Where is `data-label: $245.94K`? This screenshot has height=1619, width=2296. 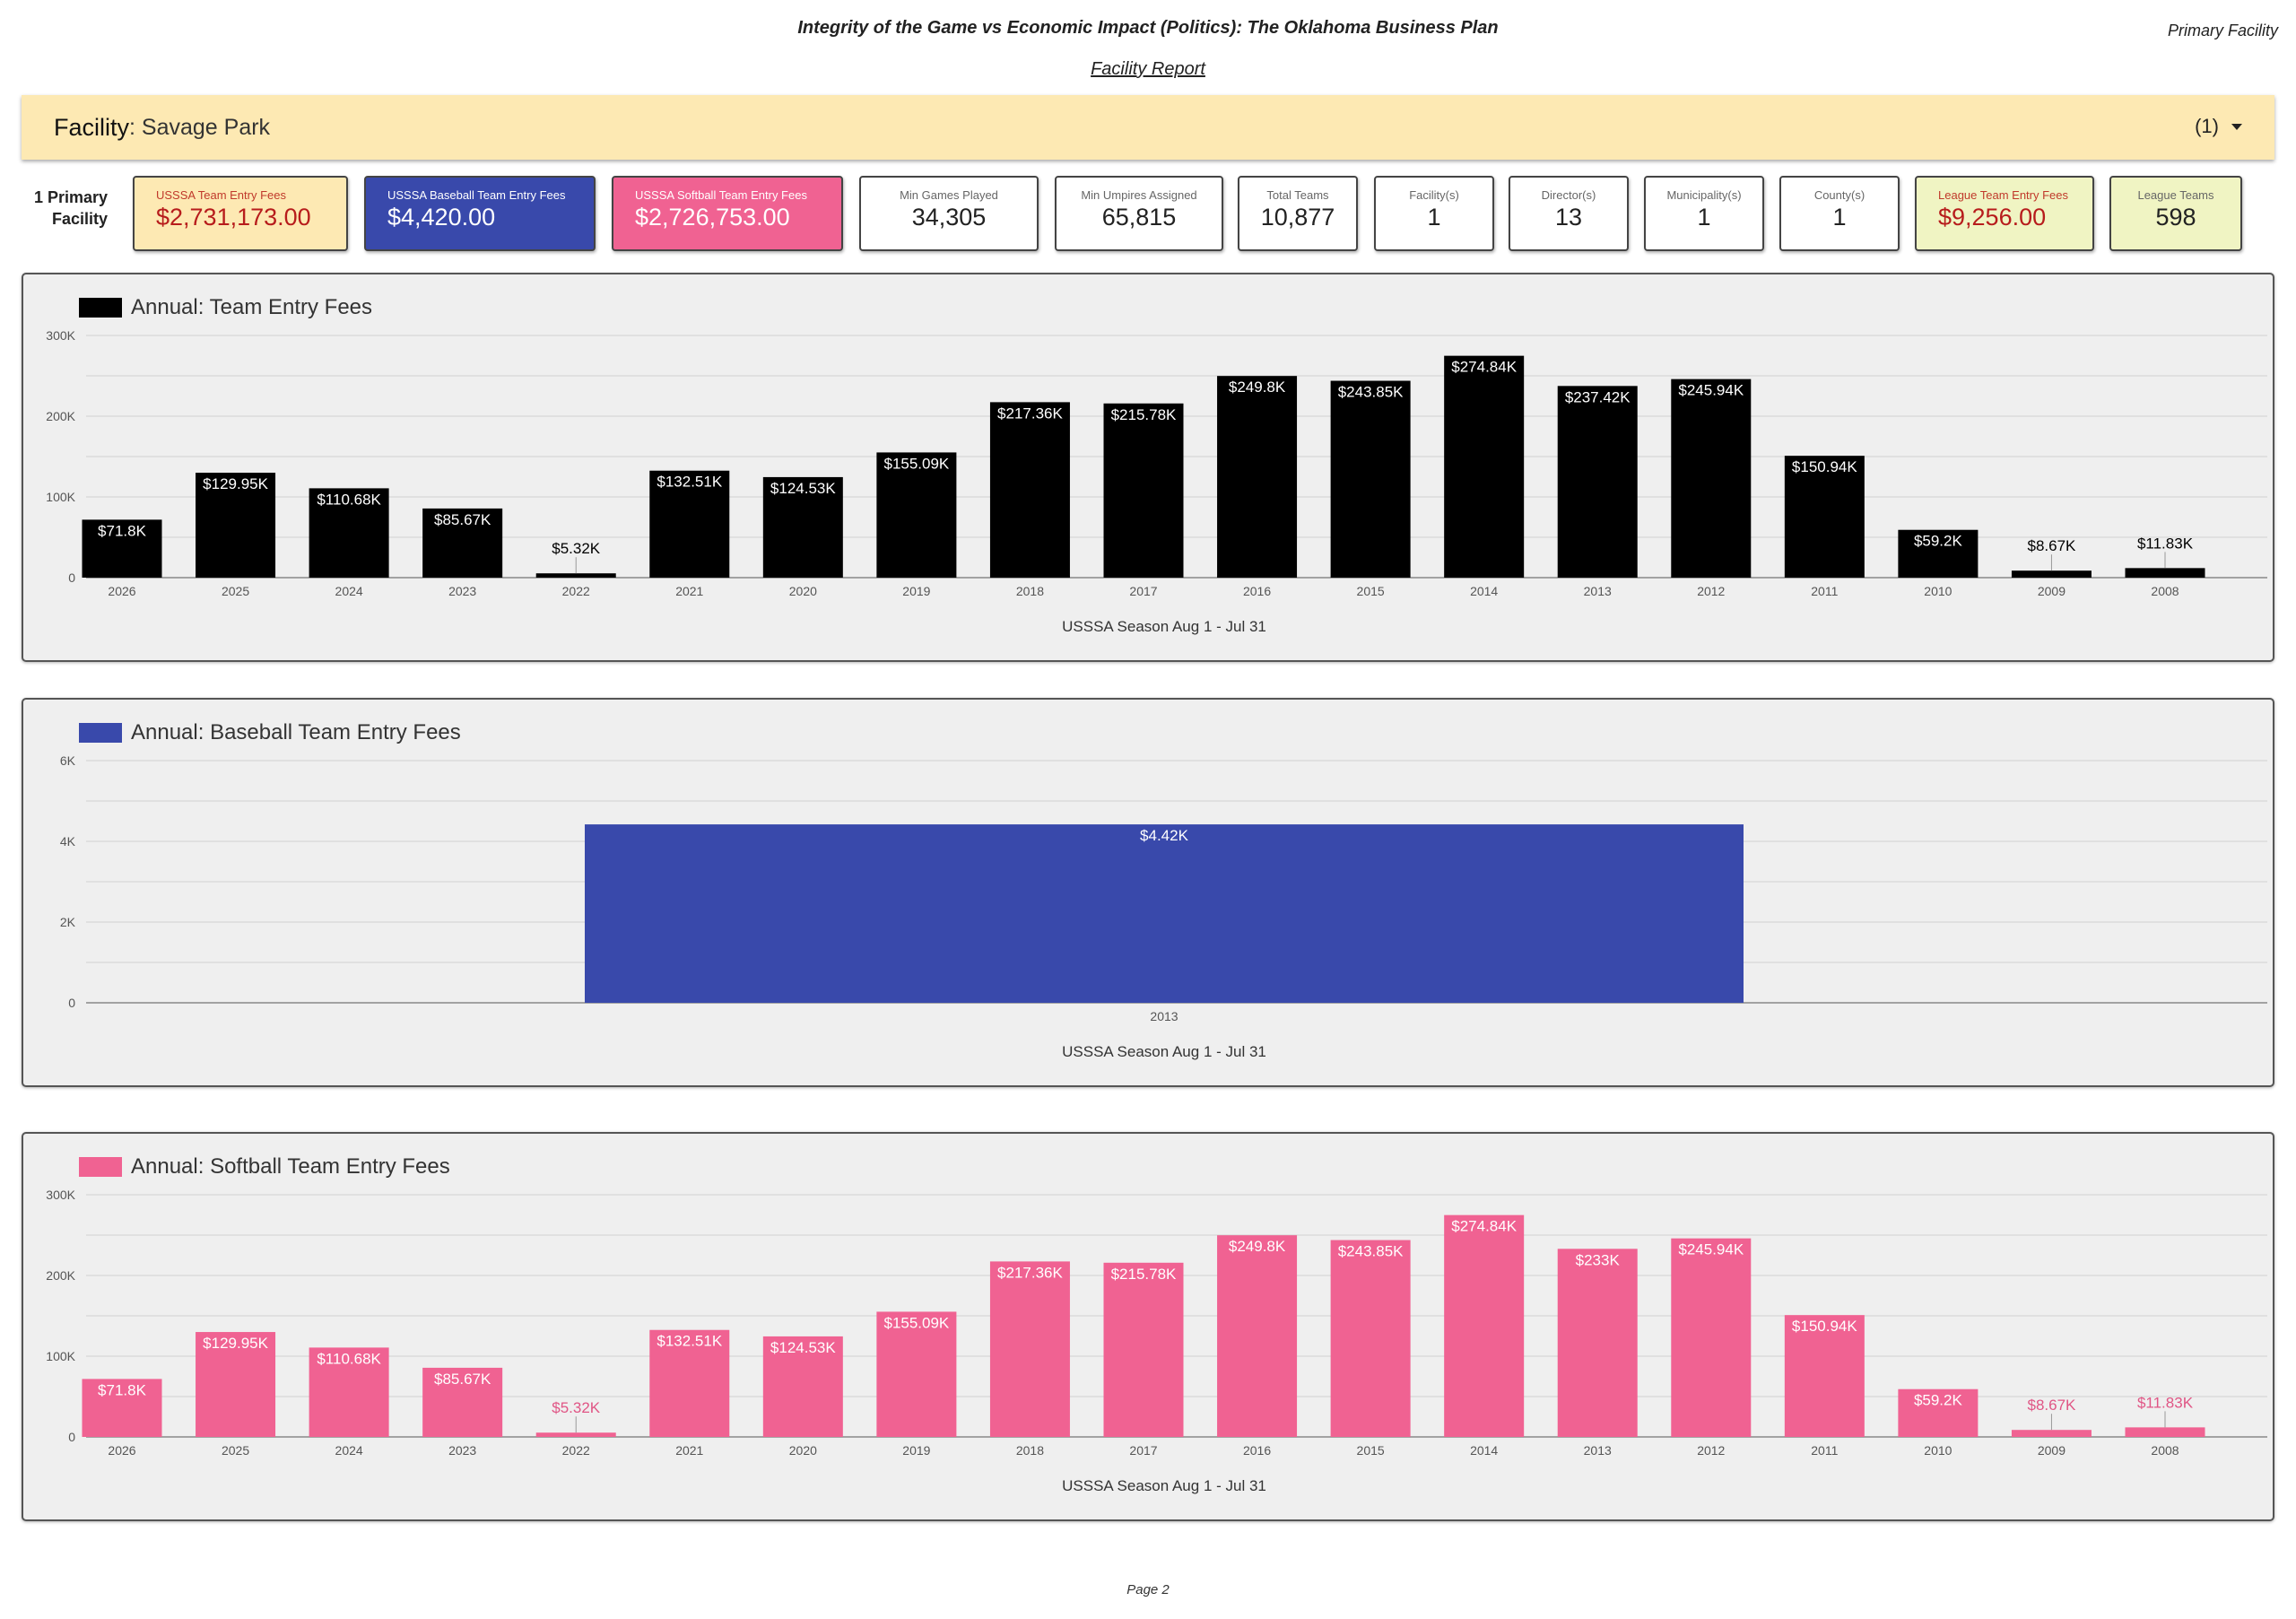 data-label: $245.94K is located at coordinates (1711, 1249).